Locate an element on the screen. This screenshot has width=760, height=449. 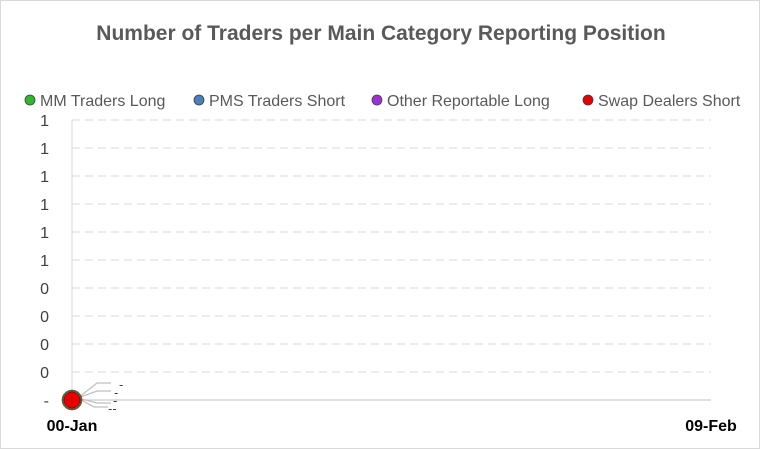
y-tick-label-0: - is located at coordinates (46, 401).